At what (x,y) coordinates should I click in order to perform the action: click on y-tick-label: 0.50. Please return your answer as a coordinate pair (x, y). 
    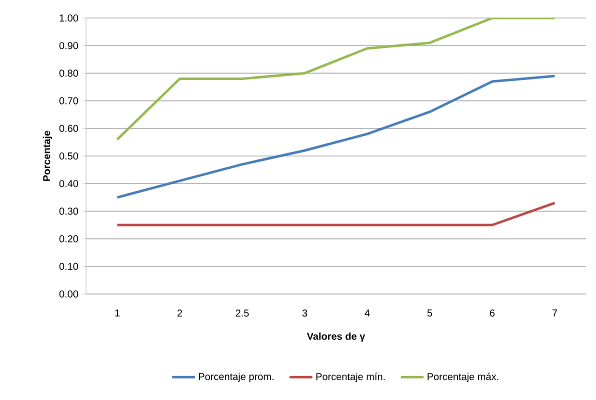
    Looking at the image, I should click on (68, 156).